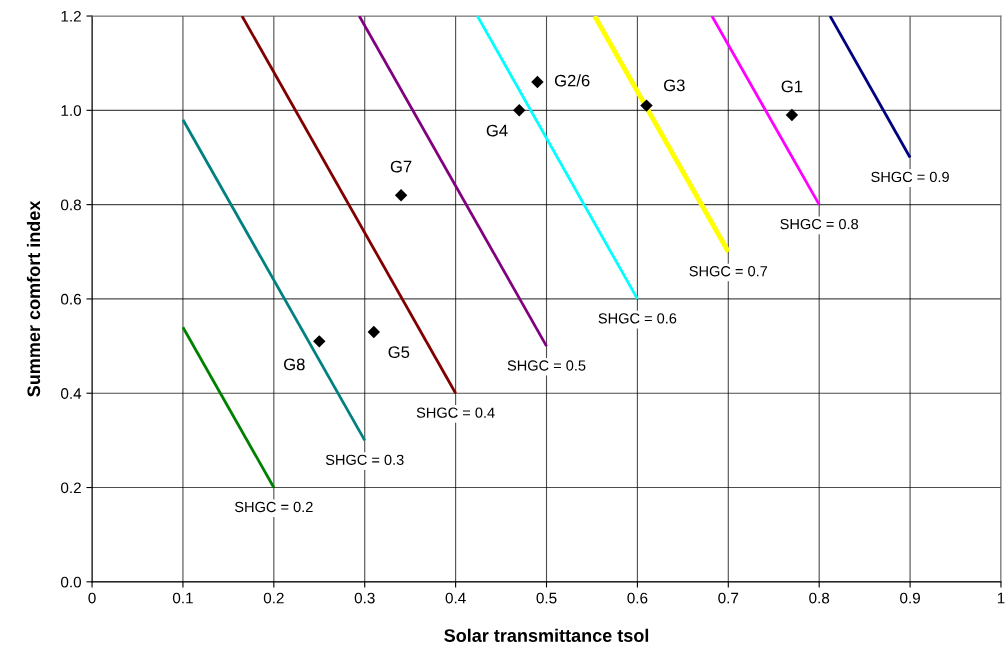  Describe the element at coordinates (364, 459) in the screenshot. I see `series-label: SHGC = 0.3` at that location.